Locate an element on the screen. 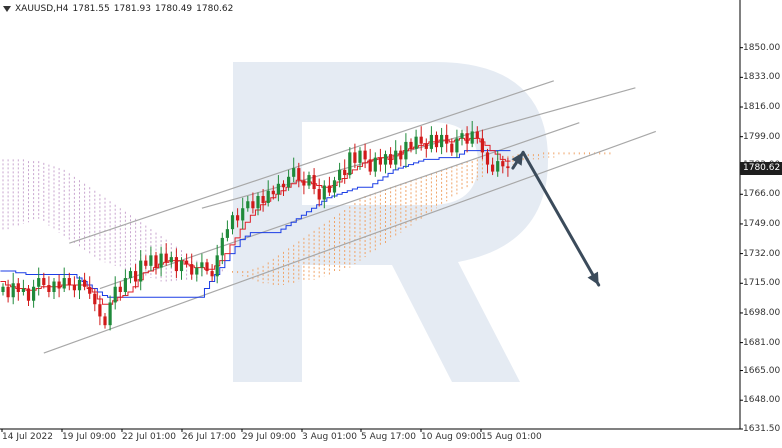 The height and width of the screenshot is (448, 782). x-tick-label: 14 Jul 2022 is located at coordinates (27, 437).